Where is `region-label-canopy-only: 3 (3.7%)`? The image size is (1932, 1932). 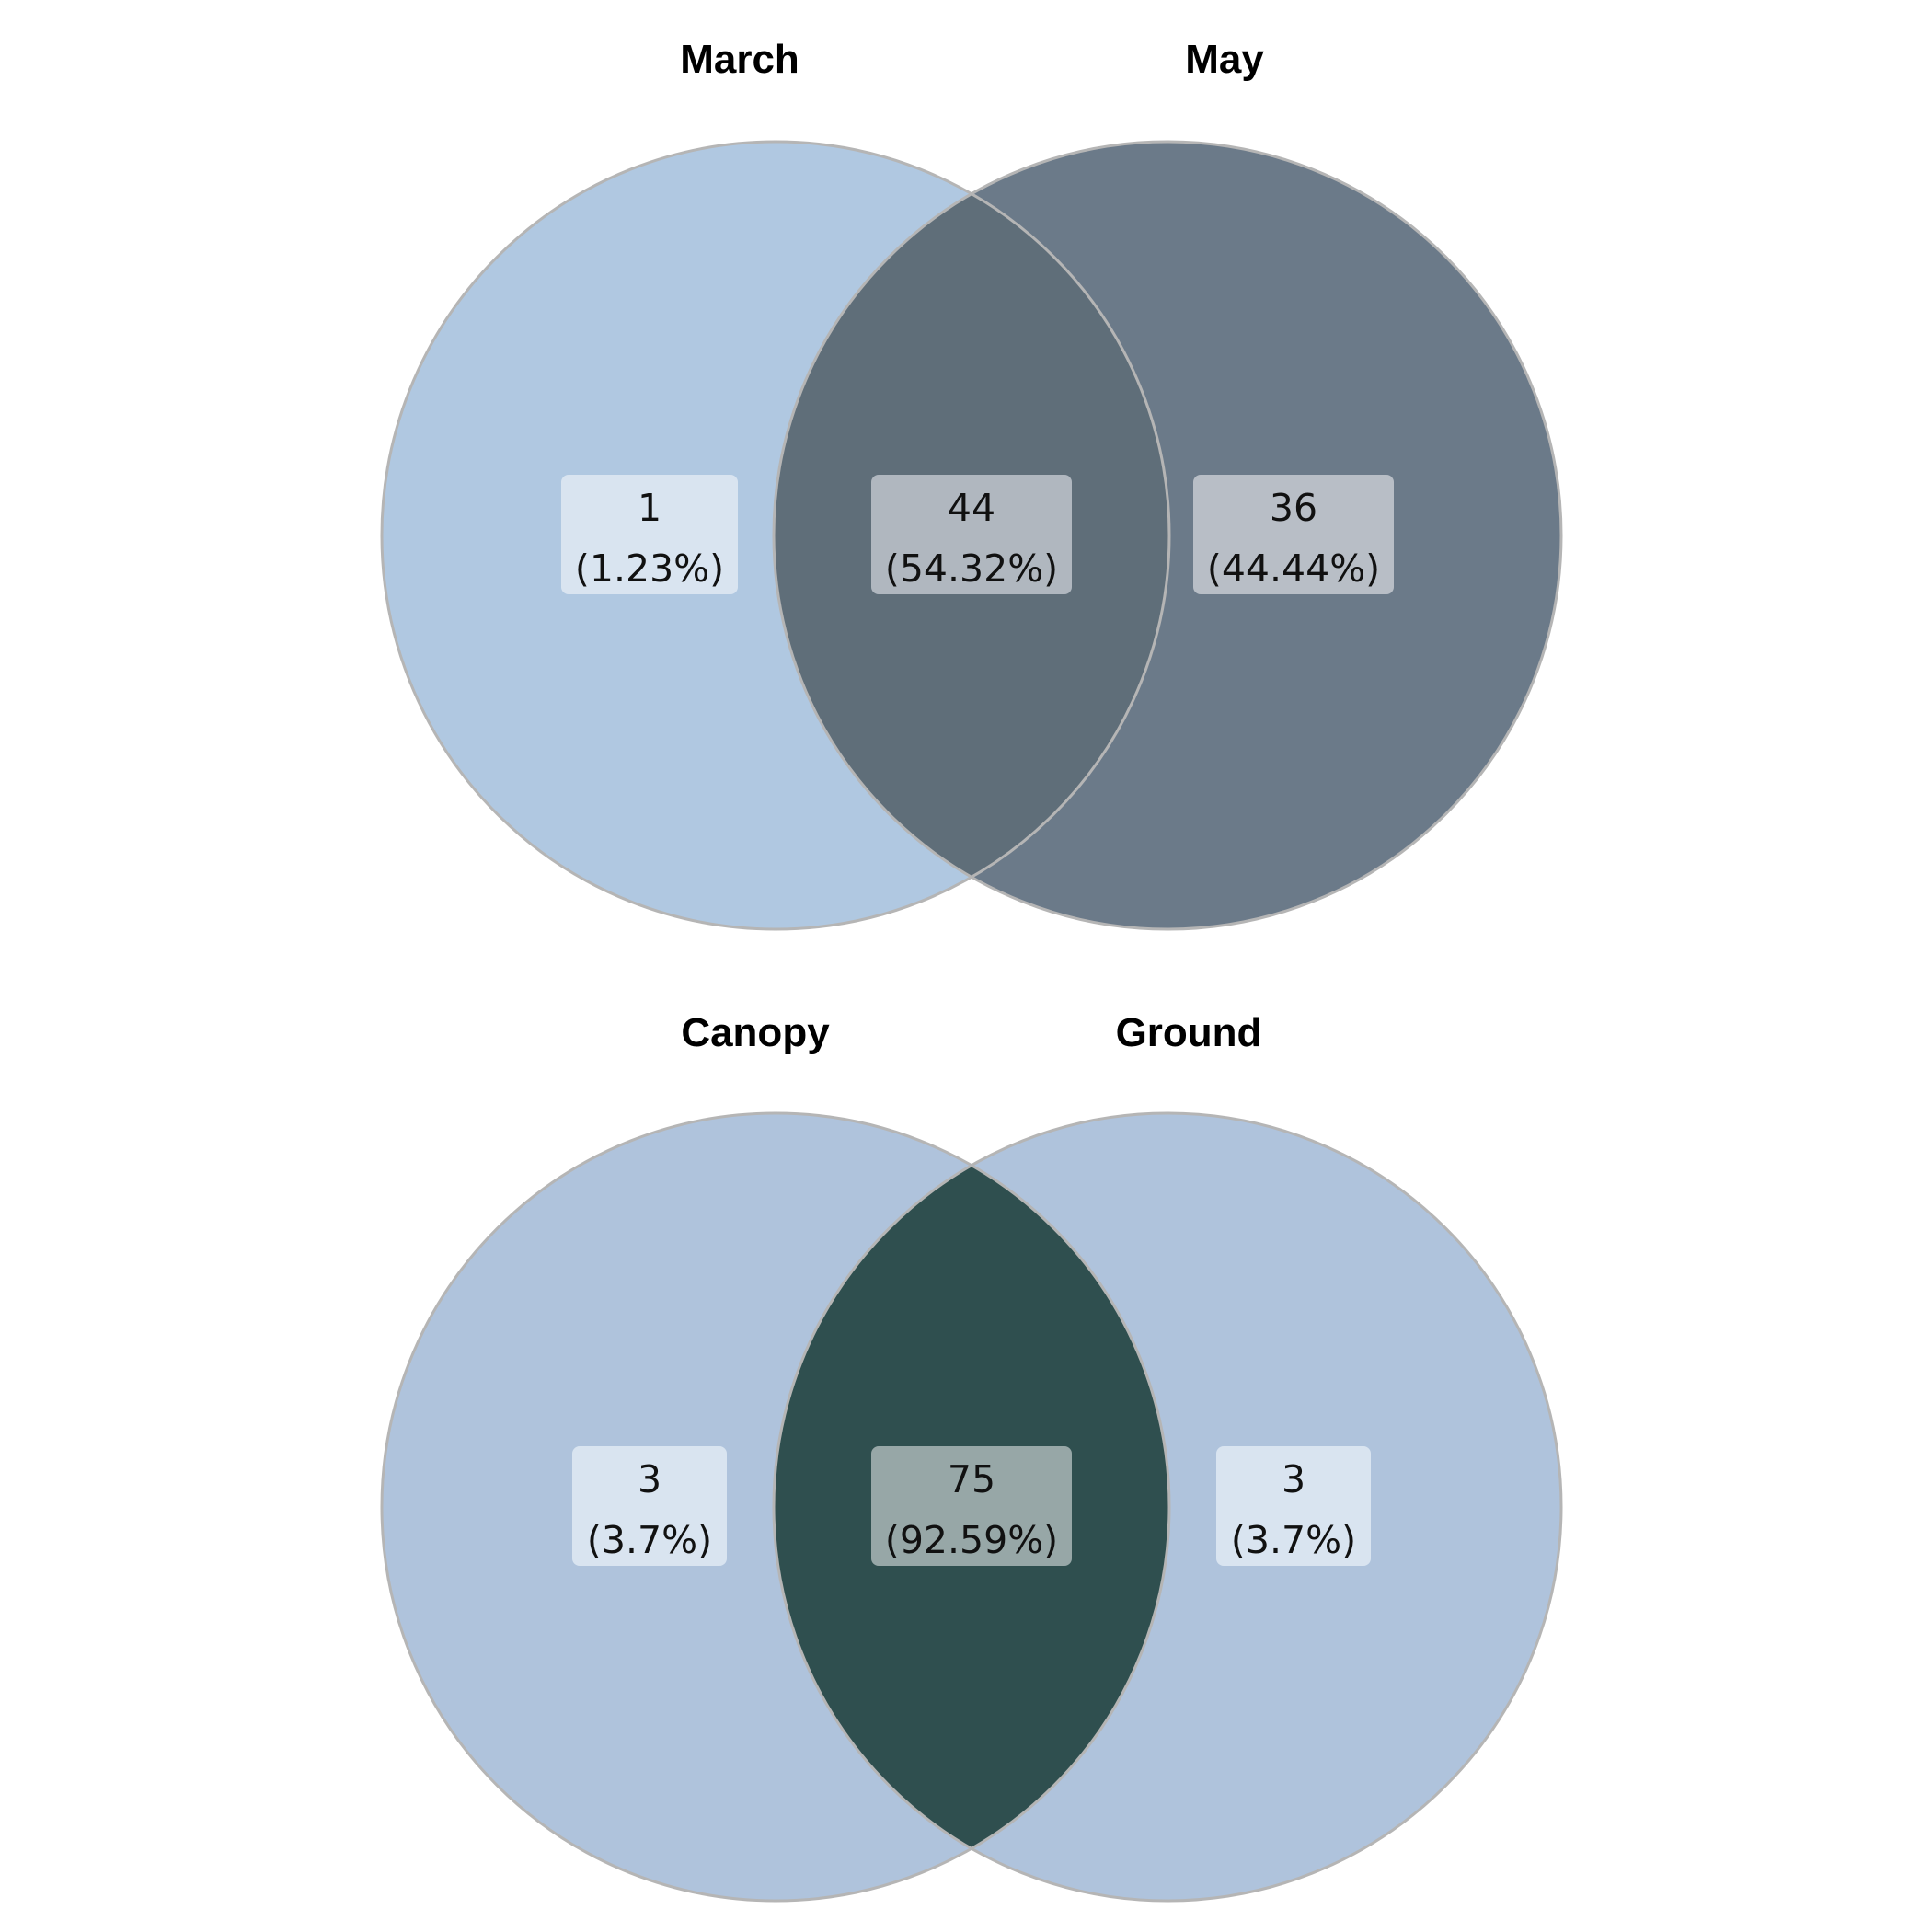 region-label-canopy-only: 3 (3.7%) is located at coordinates (649, 1506).